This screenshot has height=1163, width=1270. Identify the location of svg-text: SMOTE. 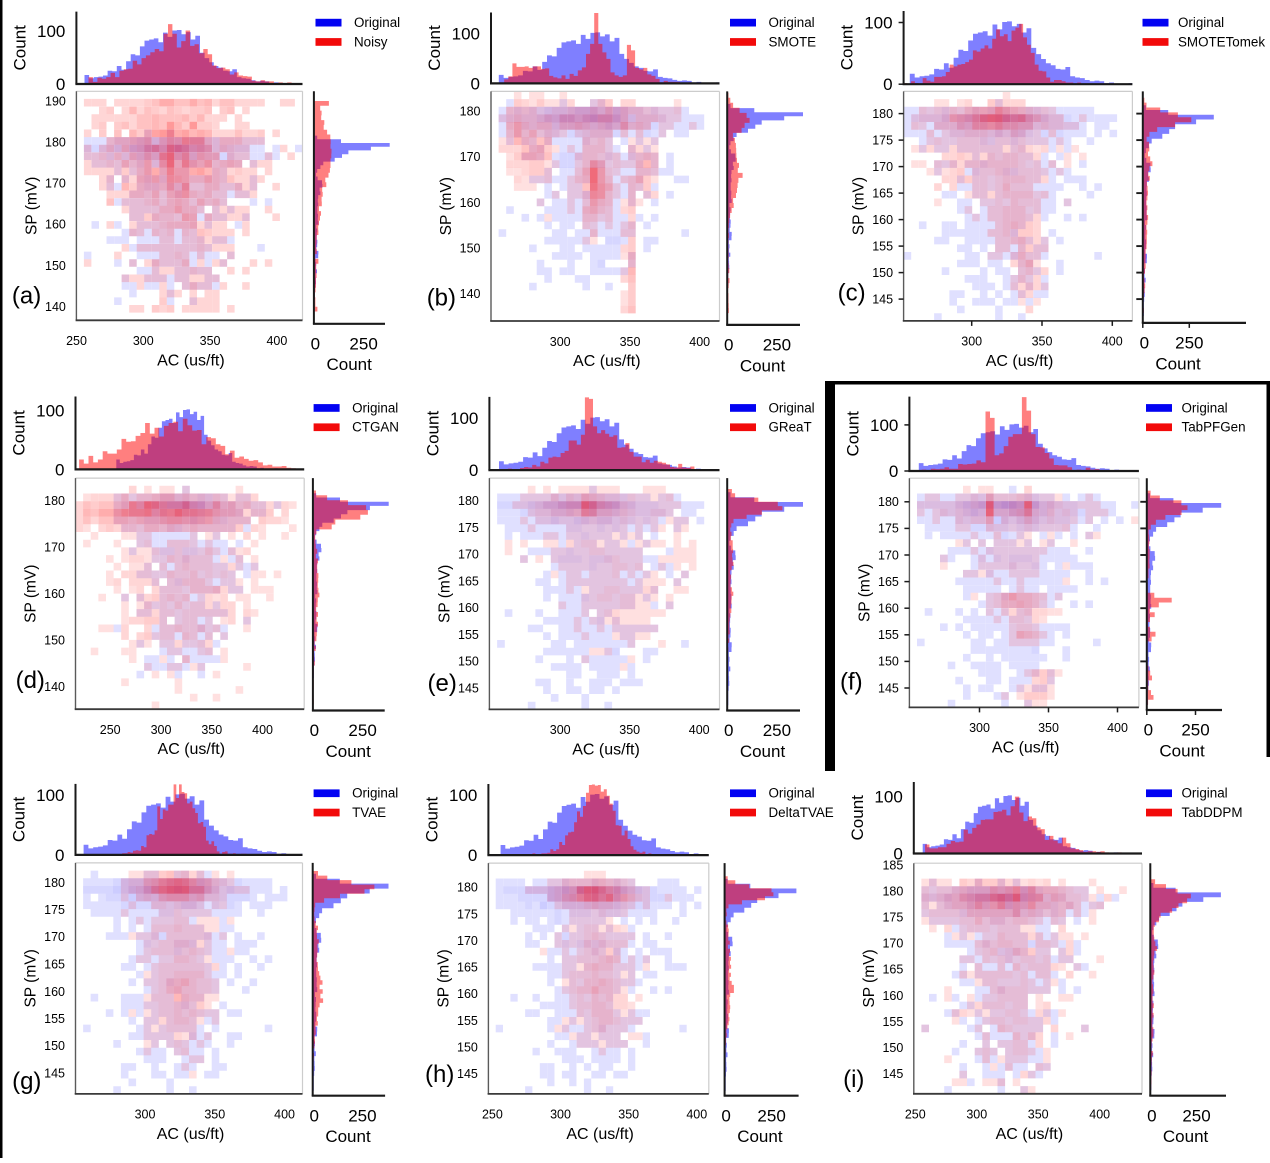
(793, 41).